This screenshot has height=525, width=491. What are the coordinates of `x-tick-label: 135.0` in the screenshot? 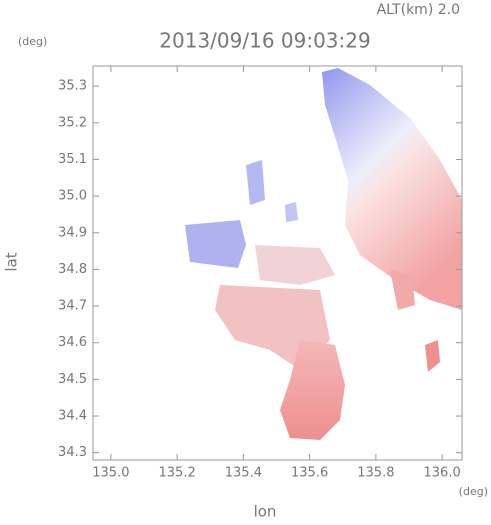 It's located at (110, 473).